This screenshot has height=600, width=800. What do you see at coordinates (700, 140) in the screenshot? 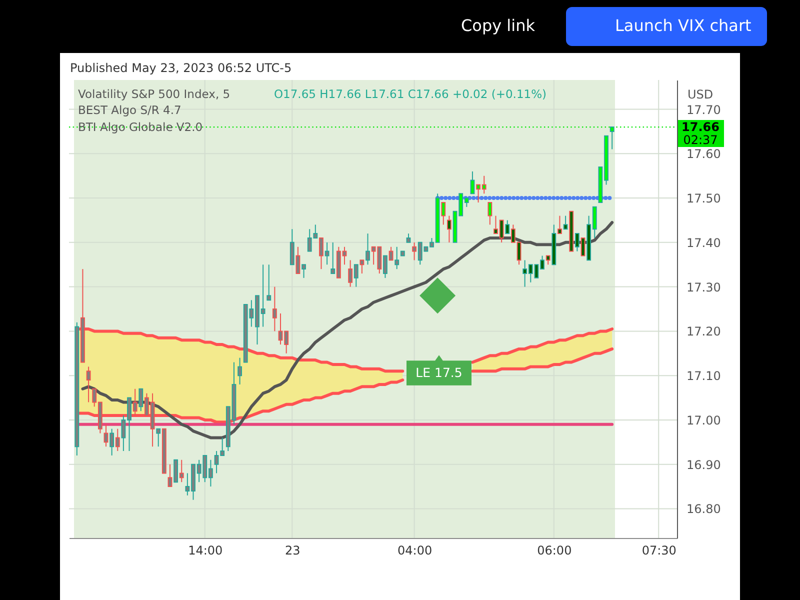
I see `text: 02:37` at bounding box center [700, 140].